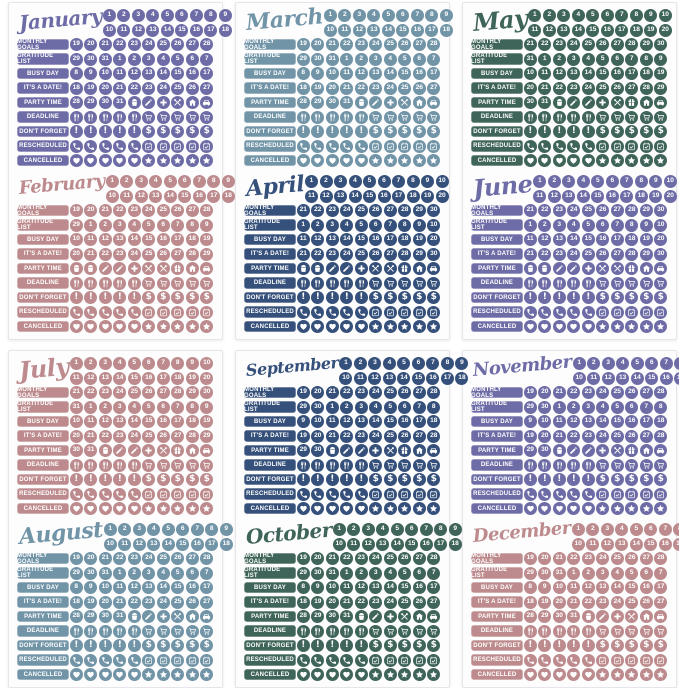 The image size is (679, 688). Describe the element at coordinates (545, 436) in the screenshot. I see `date-sticker: 20` at that location.